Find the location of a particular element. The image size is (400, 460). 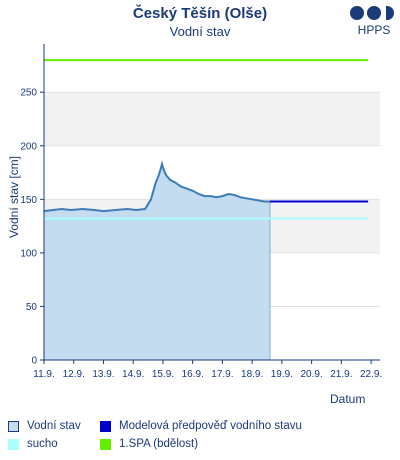

y-tick-label: 150 is located at coordinates (28, 200).